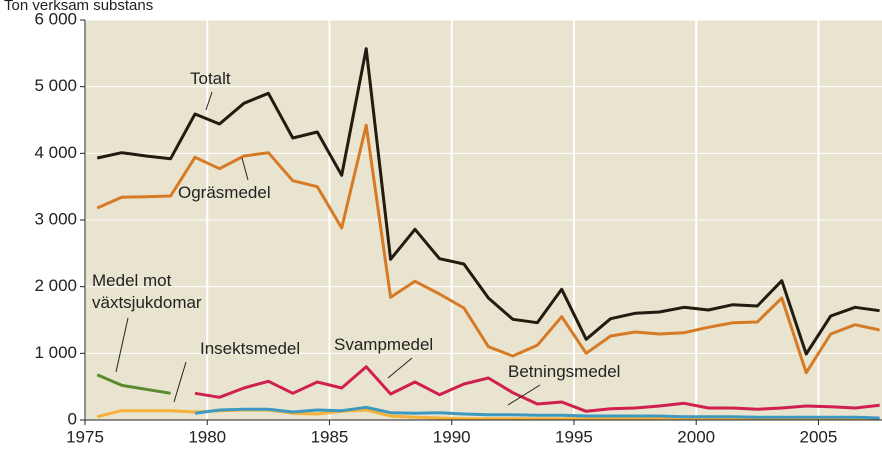  What do you see at coordinates (55, 152) in the screenshot?
I see `y-tick-label: 4 000` at bounding box center [55, 152].